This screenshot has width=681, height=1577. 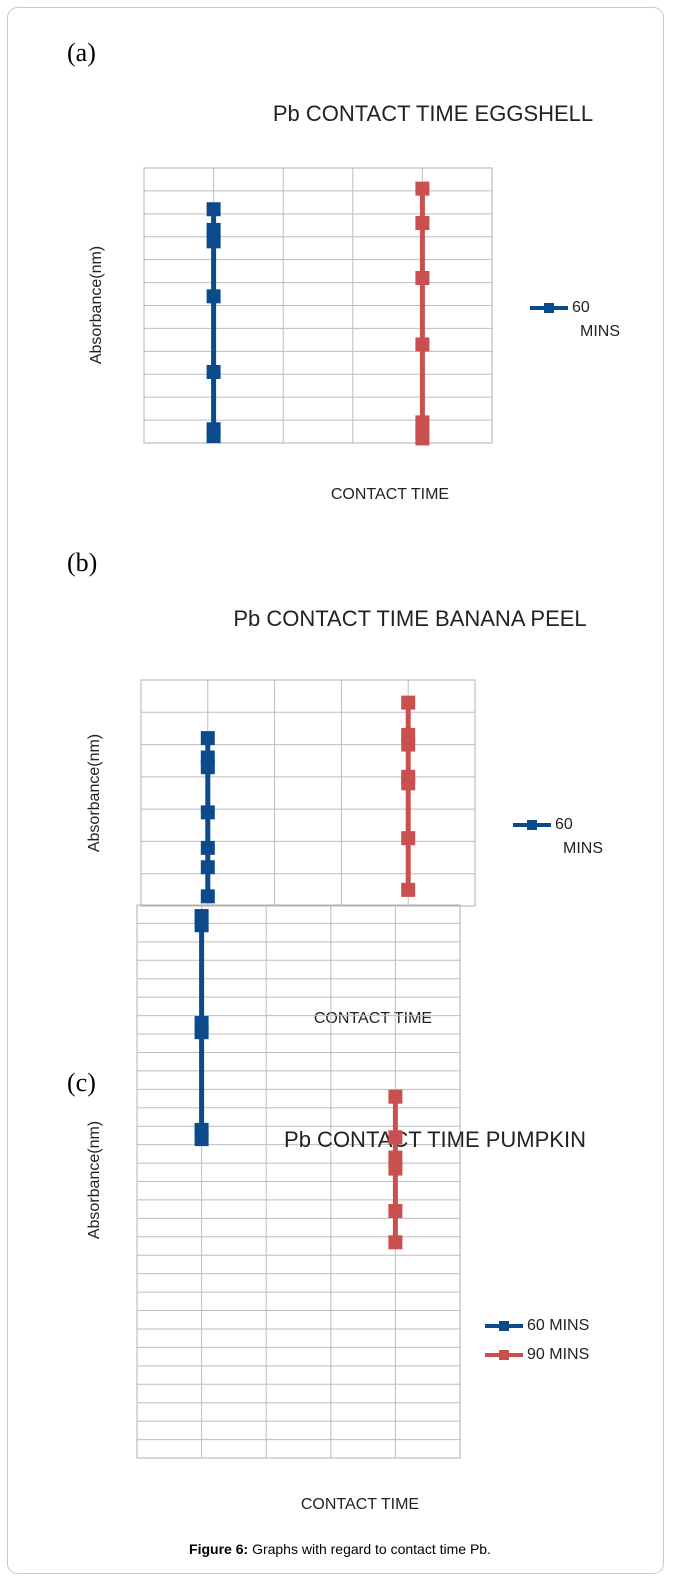 I want to click on panel-label: (c), so click(x=81, y=1082).